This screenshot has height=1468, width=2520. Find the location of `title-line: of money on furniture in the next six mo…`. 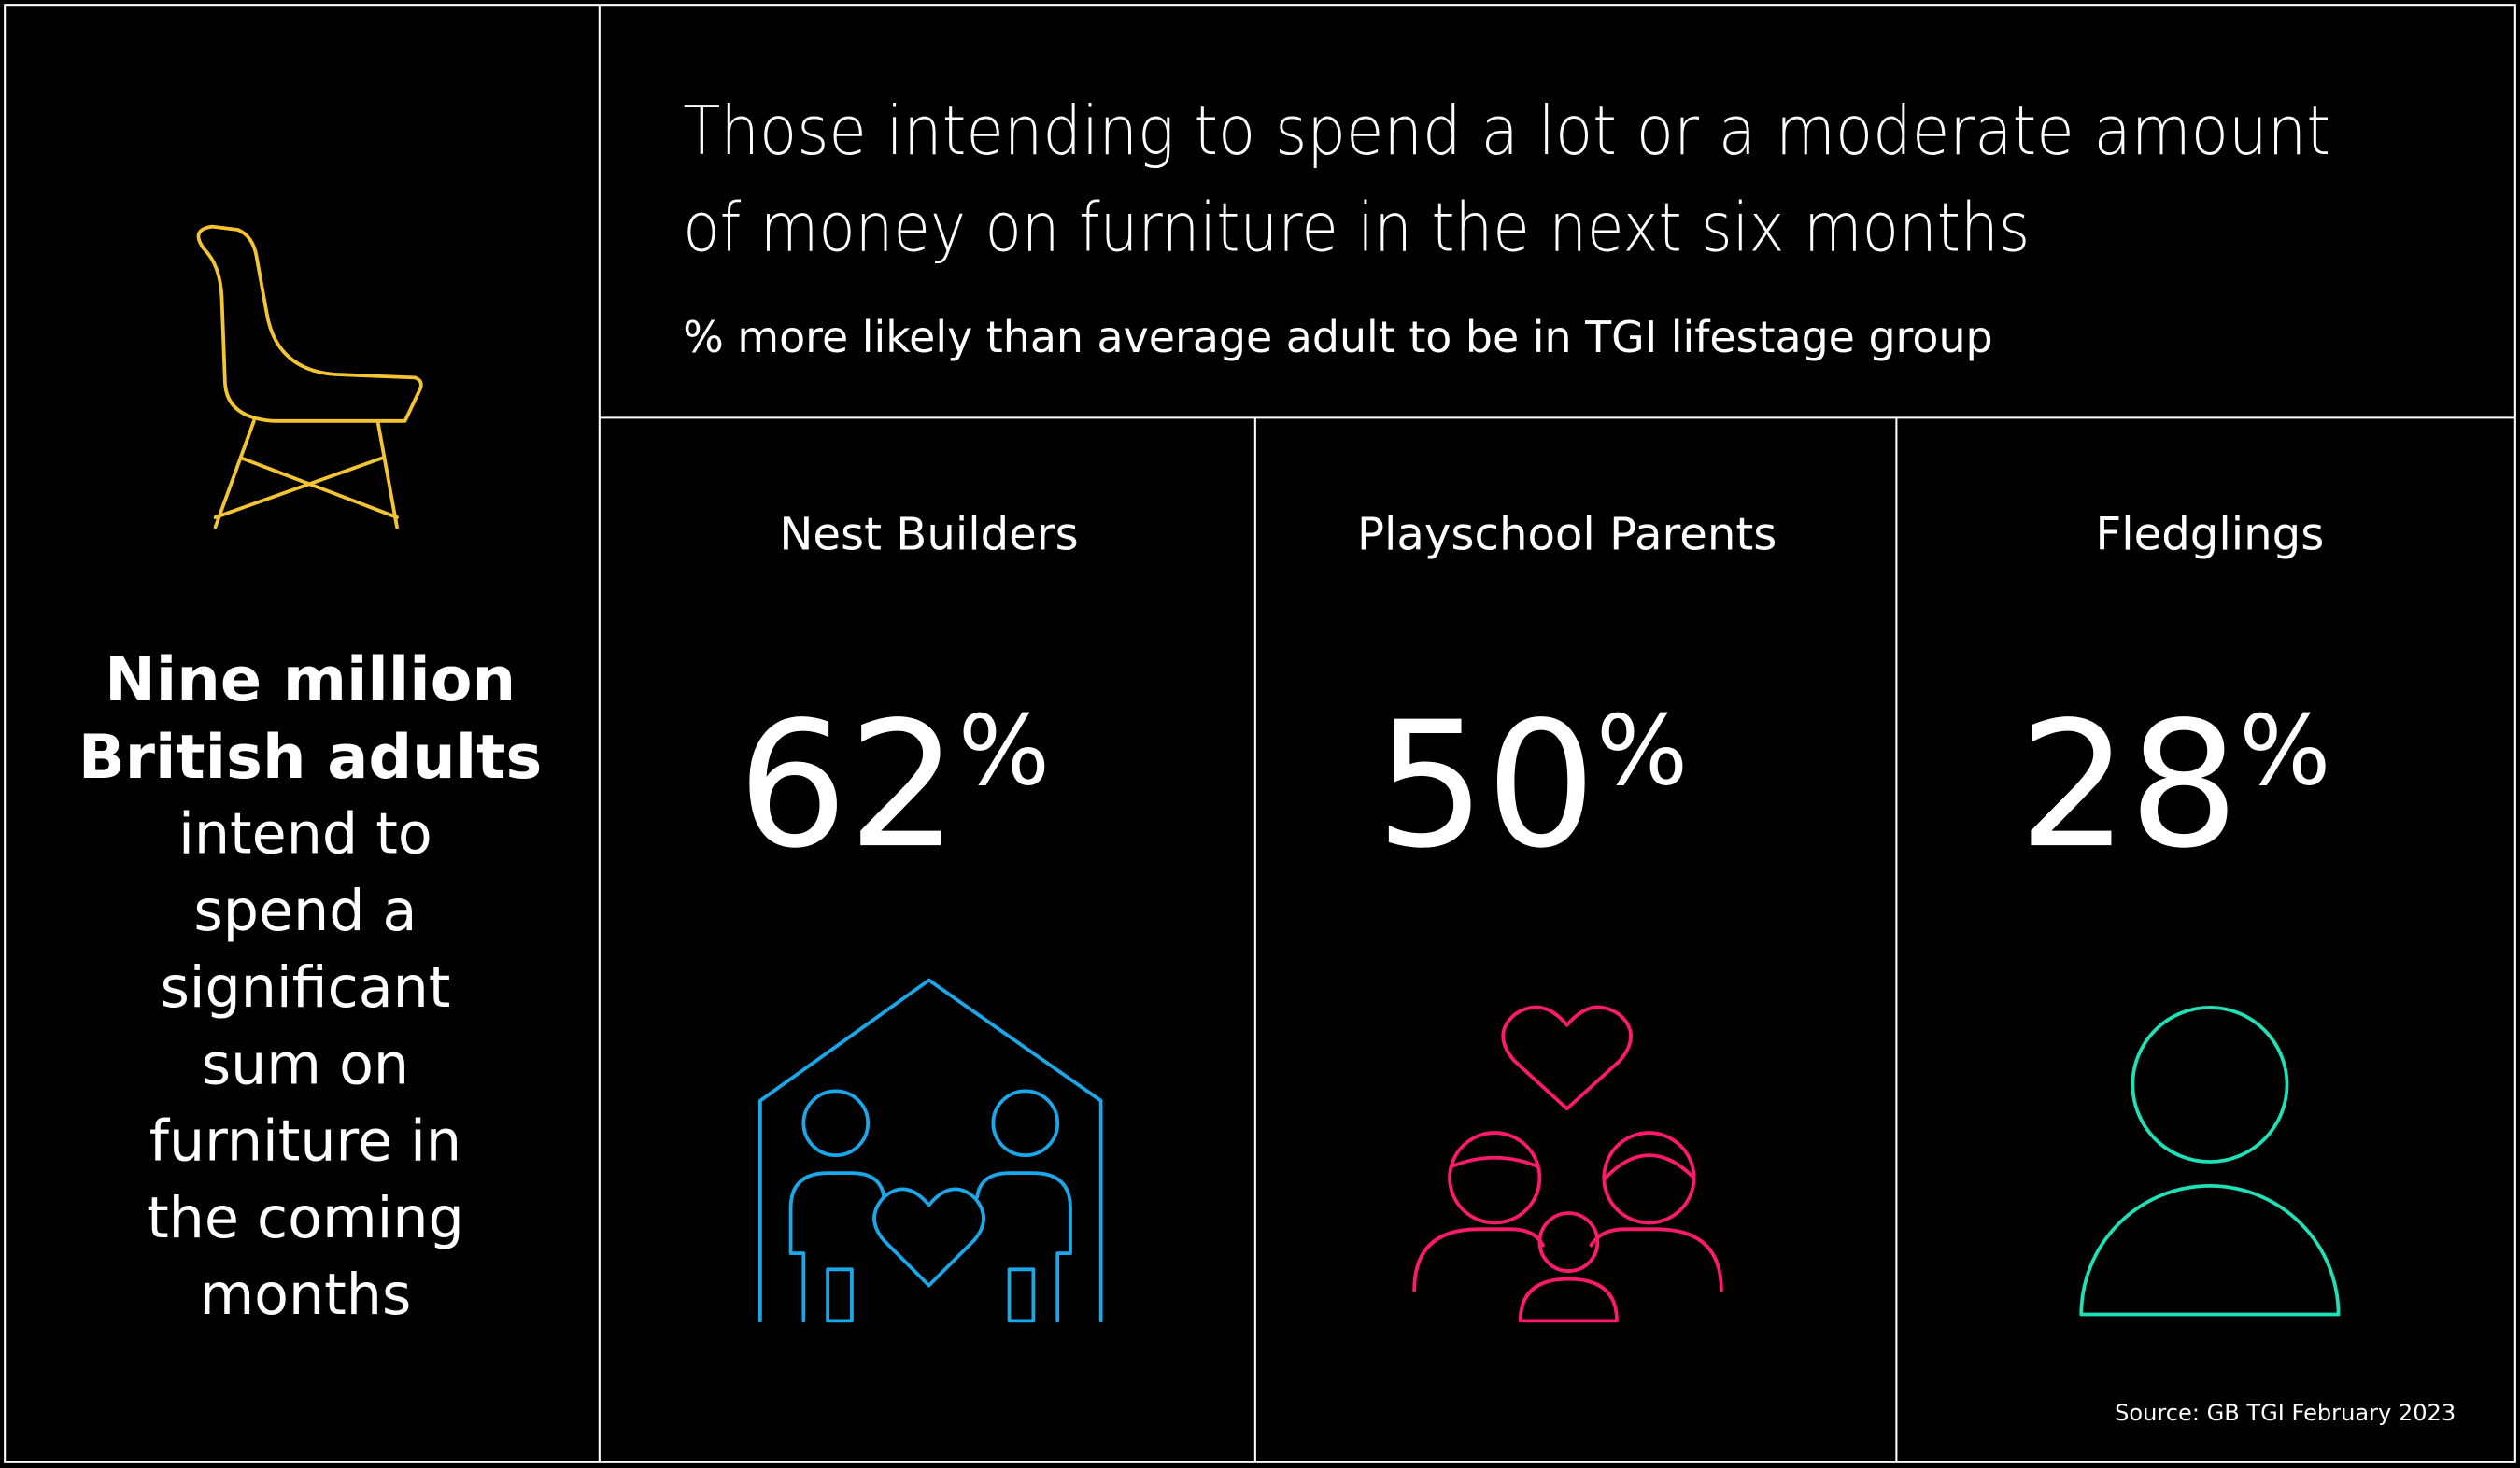

title-line: of money on furniture in the next six mo… is located at coordinates (1356, 228).